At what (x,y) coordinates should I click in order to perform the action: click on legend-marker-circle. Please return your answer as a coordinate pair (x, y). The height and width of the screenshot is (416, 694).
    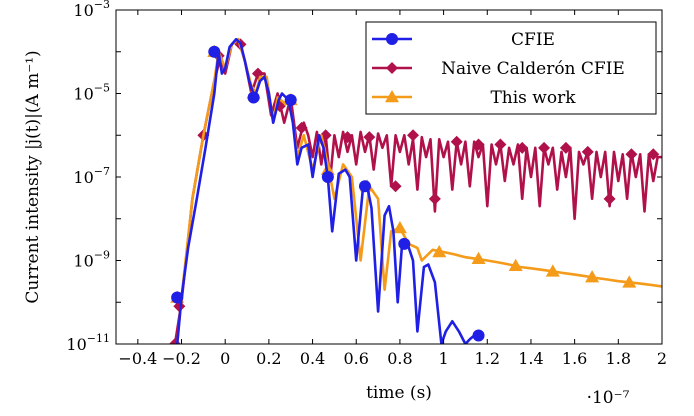
    Looking at the image, I should click on (392, 39).